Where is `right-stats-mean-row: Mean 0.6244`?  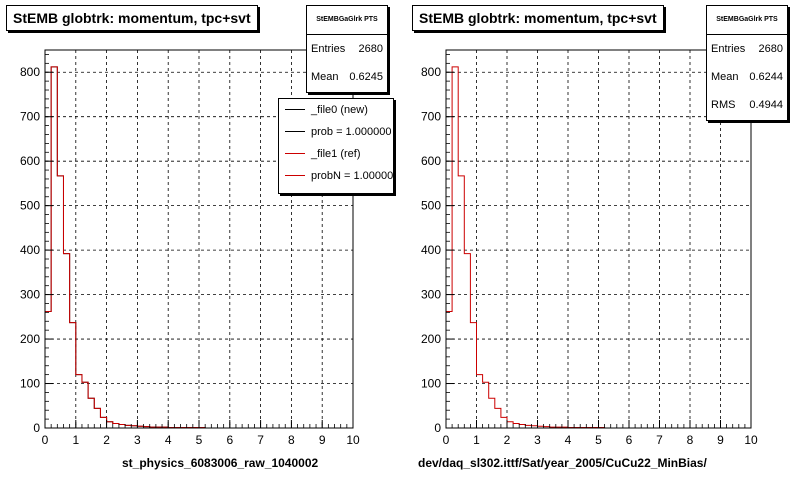
right-stats-mean-row: Mean 0.6244 is located at coordinates (747, 77).